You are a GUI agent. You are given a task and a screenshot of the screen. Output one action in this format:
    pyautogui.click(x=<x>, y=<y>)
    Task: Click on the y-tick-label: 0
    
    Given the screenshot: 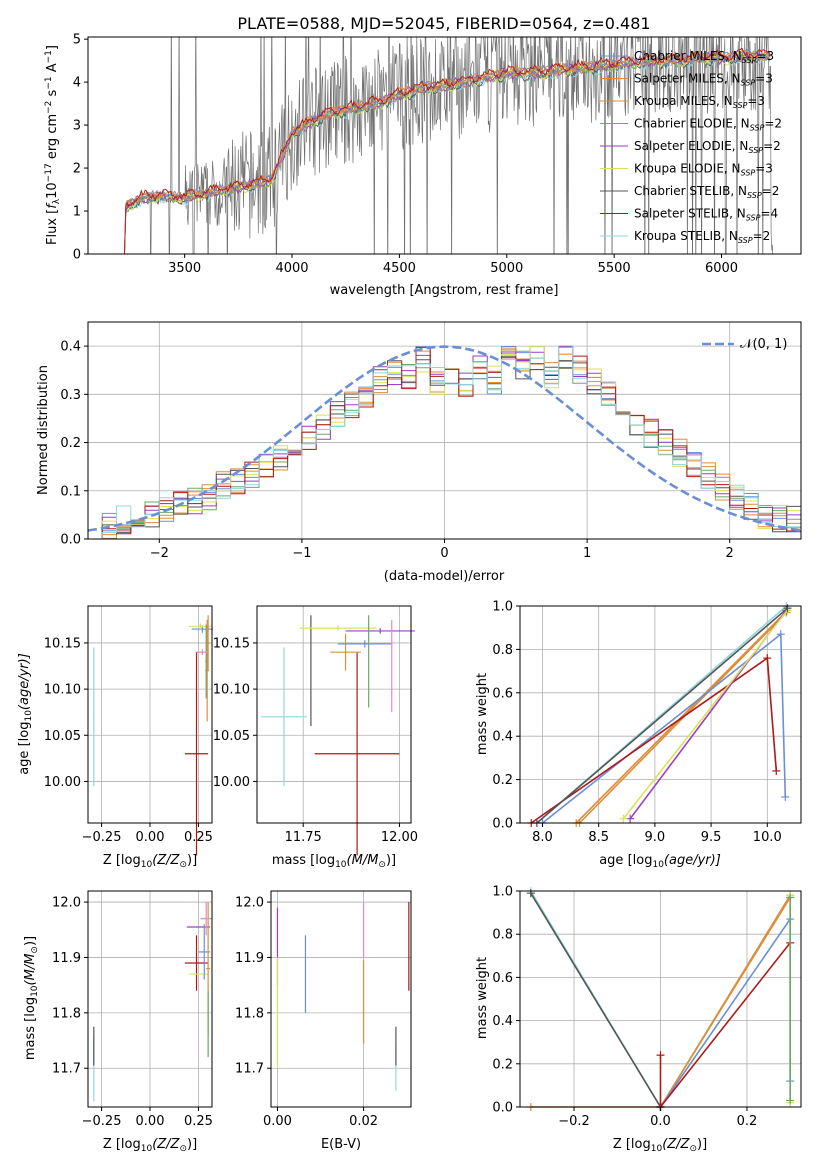 What is the action you would take?
    pyautogui.click(x=77, y=255)
    